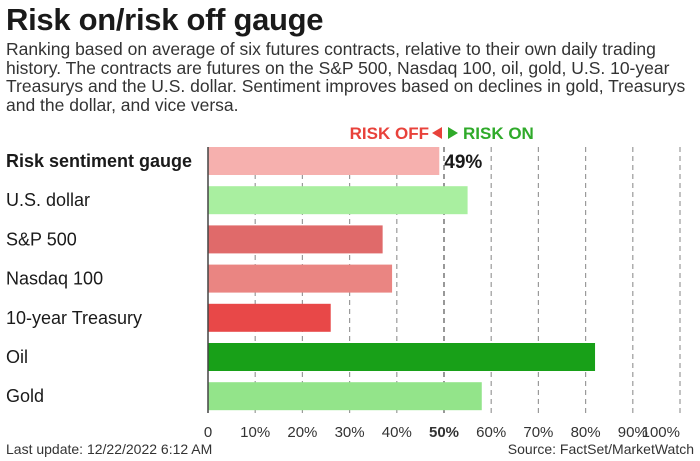 The height and width of the screenshot is (461, 700). What do you see at coordinates (48, 200) in the screenshot?
I see `category-label: U.S. dollar` at bounding box center [48, 200].